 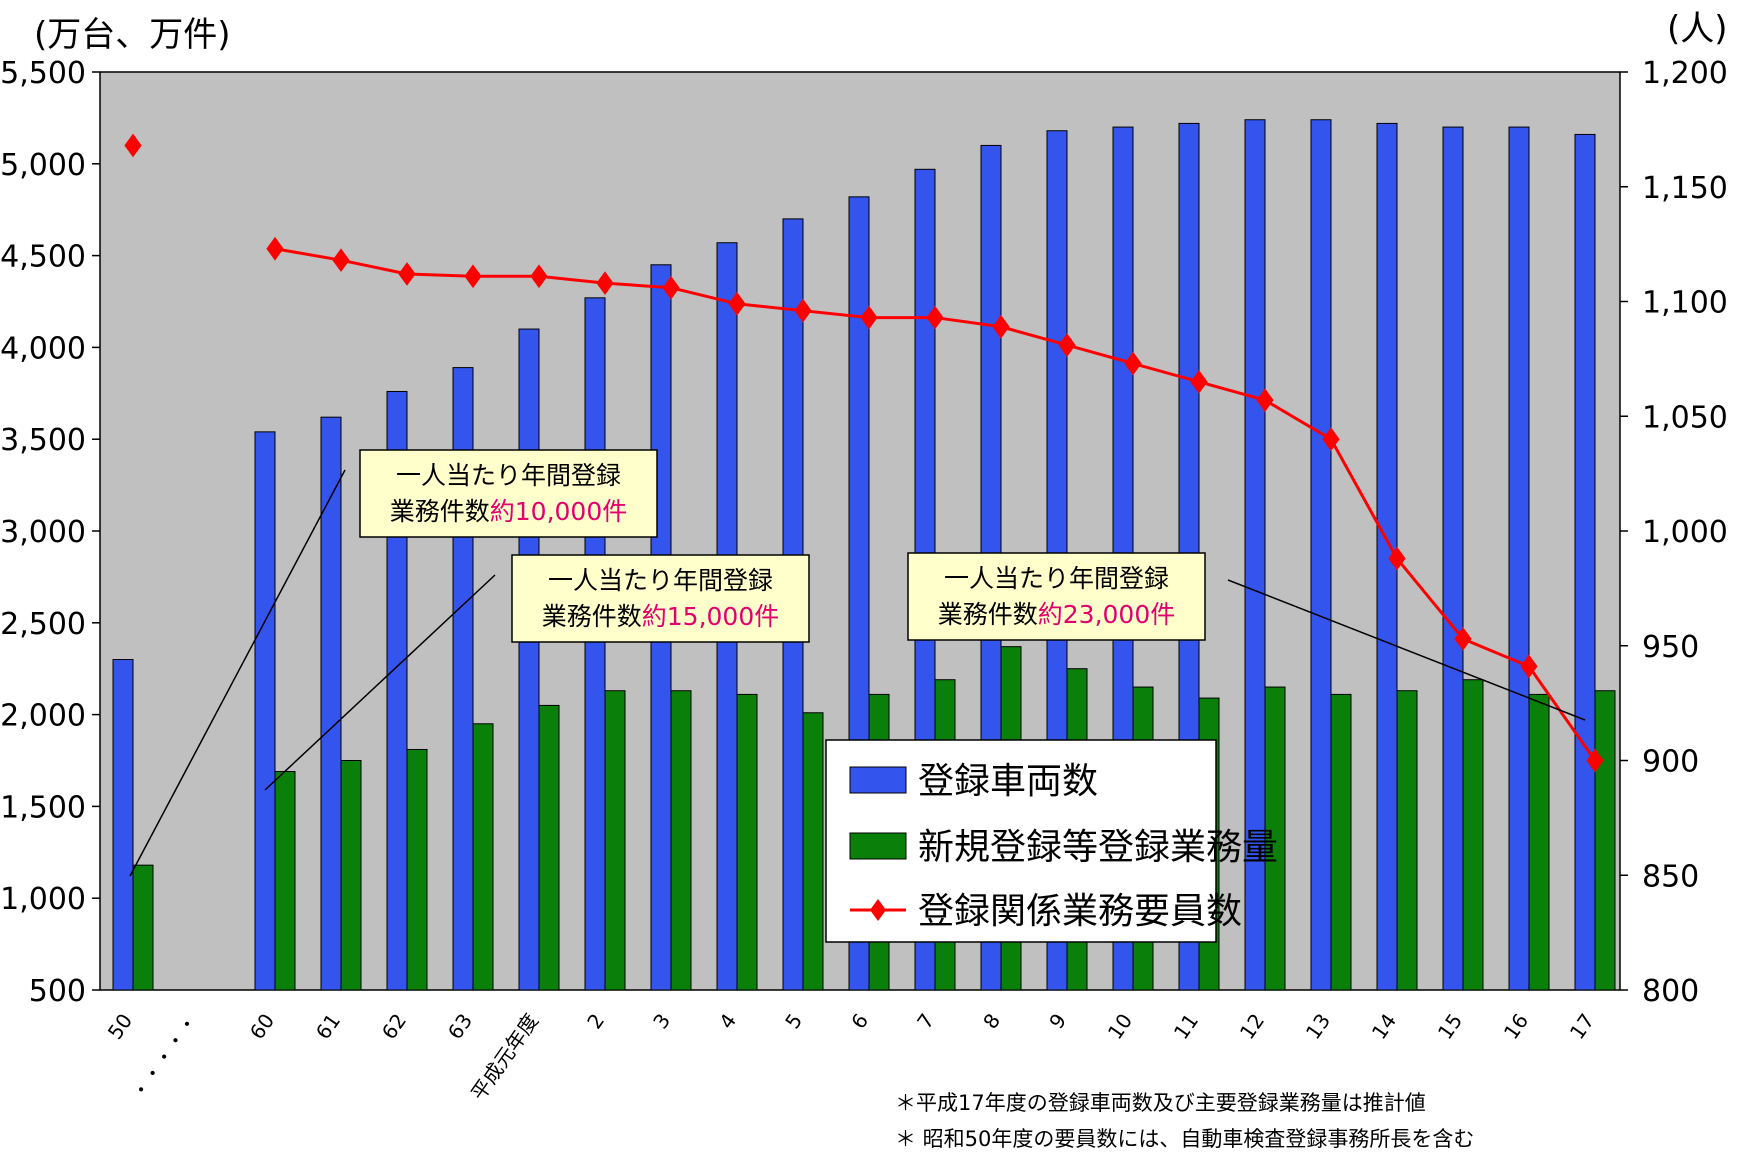 What do you see at coordinates (43, 73) in the screenshot?
I see `left-tick-label: 5,500` at bounding box center [43, 73].